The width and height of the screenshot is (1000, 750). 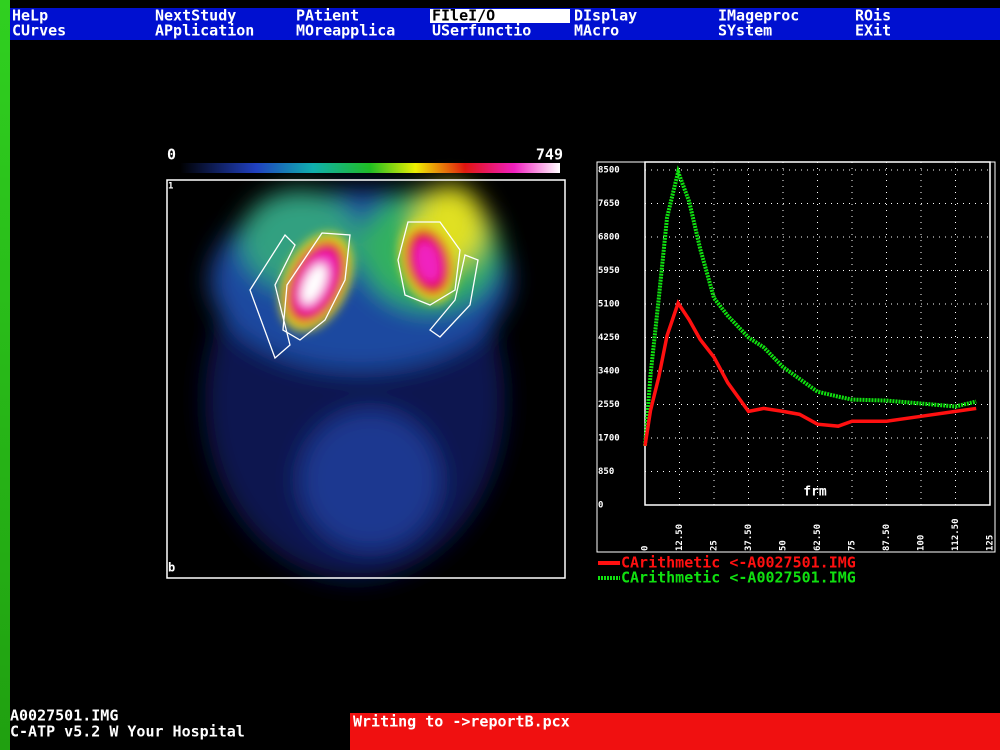 What do you see at coordinates (481, 31) in the screenshot?
I see `menu-item: USerfunctio` at bounding box center [481, 31].